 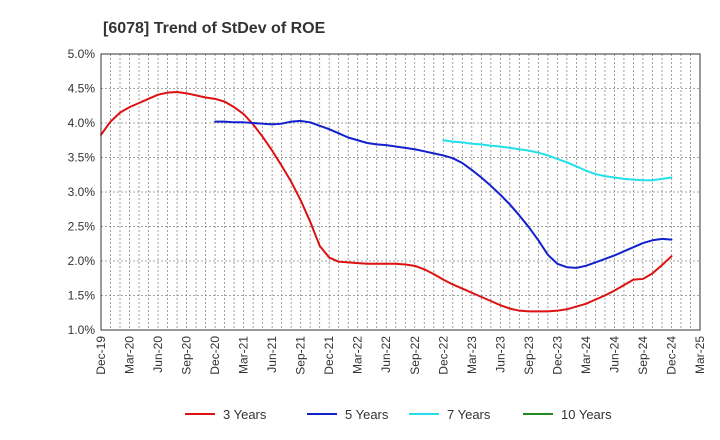 What do you see at coordinates (557, 355) in the screenshot?
I see `x-tick-label: Dec-23` at bounding box center [557, 355].